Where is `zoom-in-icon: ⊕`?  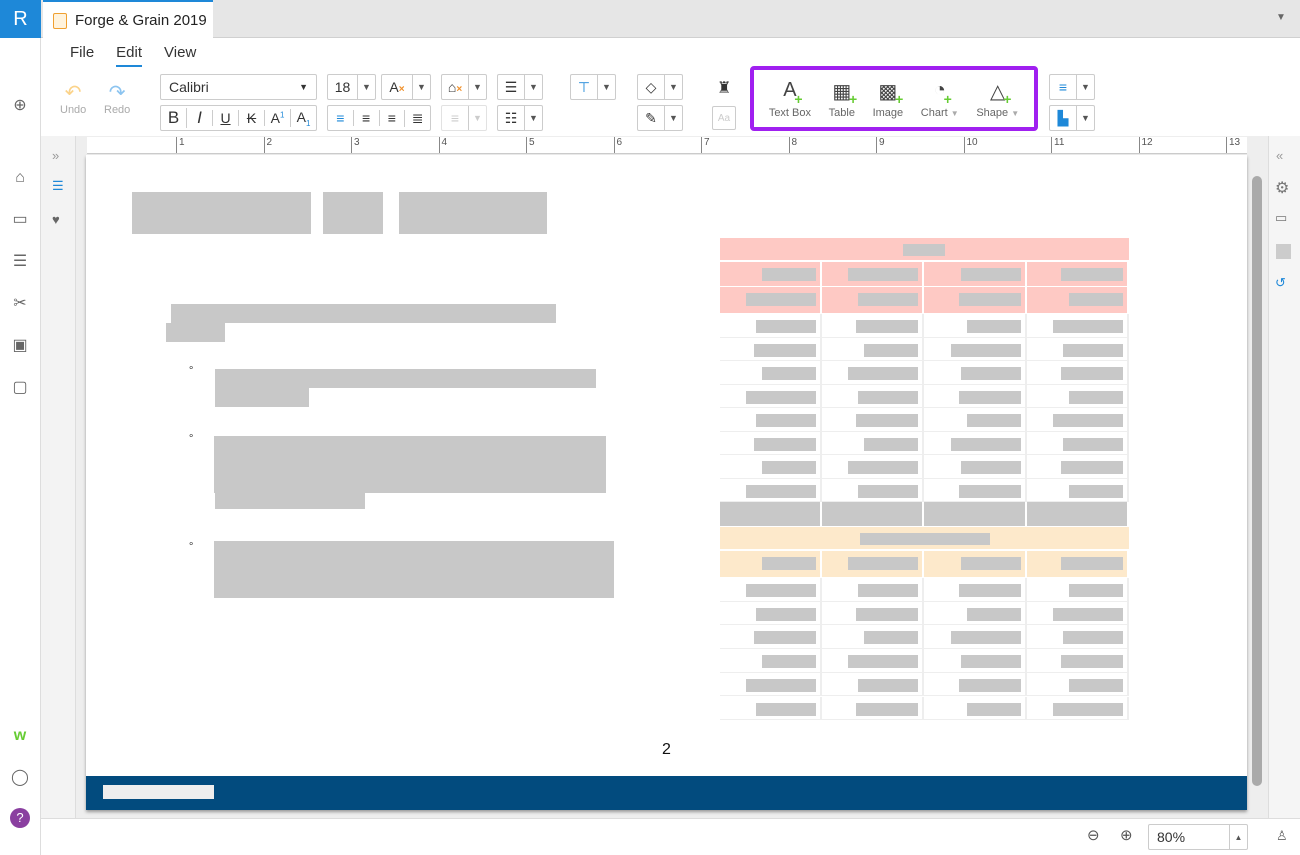 zoom-in-icon: ⊕ is located at coordinates (1126, 835).